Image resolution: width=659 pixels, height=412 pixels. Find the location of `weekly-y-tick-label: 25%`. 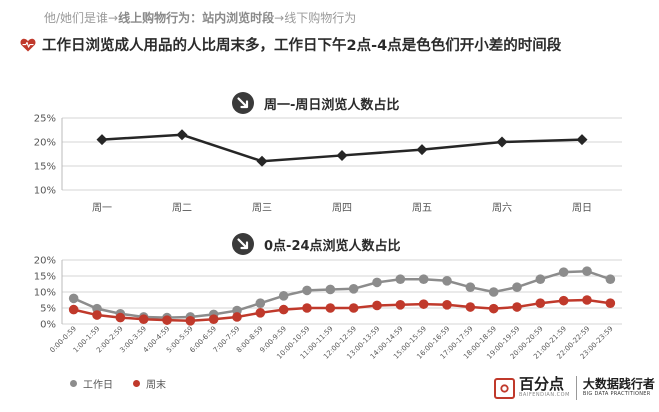

weekly-y-tick-label: 25% is located at coordinates (45, 119).